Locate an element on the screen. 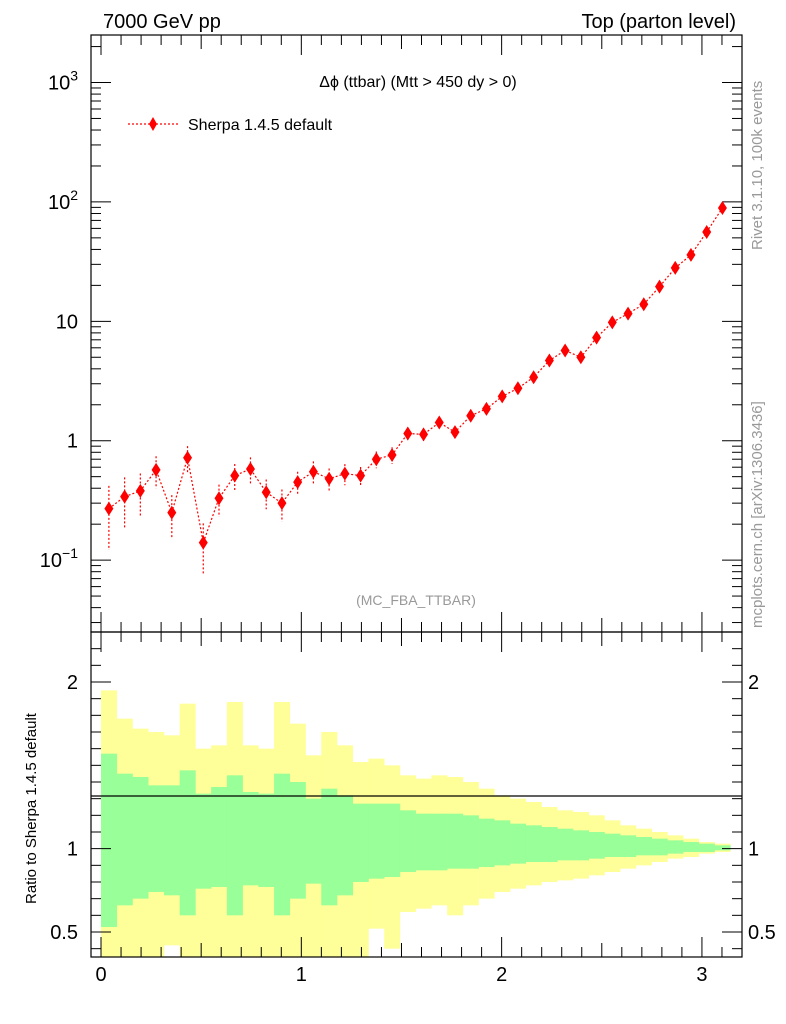  y-tick-label: 10³ is located at coordinates (63, 81).